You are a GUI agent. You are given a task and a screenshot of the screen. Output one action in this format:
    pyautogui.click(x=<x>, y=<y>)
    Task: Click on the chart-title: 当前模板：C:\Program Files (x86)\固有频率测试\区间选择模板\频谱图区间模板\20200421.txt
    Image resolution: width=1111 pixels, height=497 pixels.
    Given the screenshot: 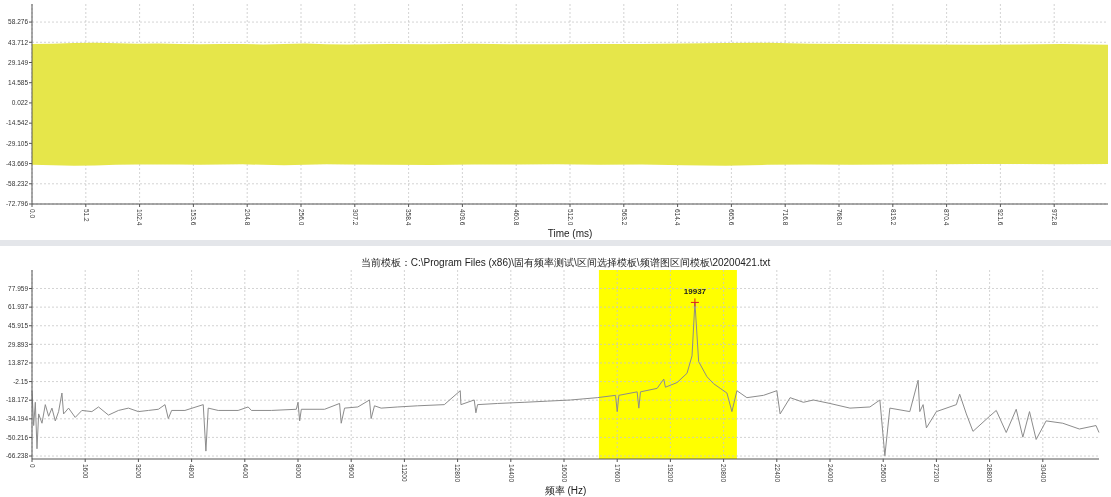 What is the action you would take?
    pyautogui.click(x=565, y=262)
    